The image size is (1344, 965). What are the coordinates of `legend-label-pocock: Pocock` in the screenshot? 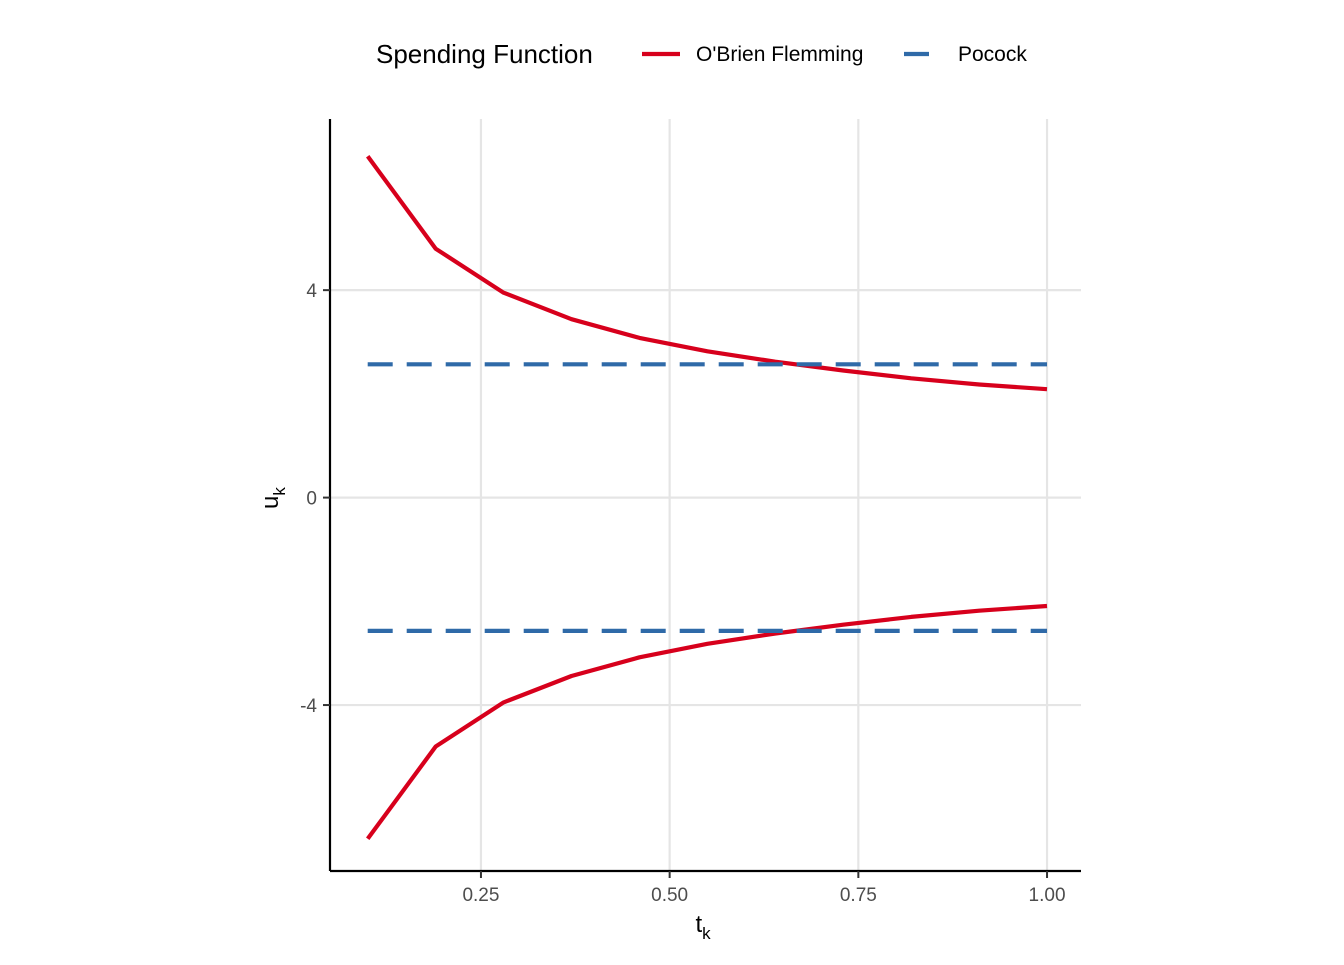 It's located at (992, 54).